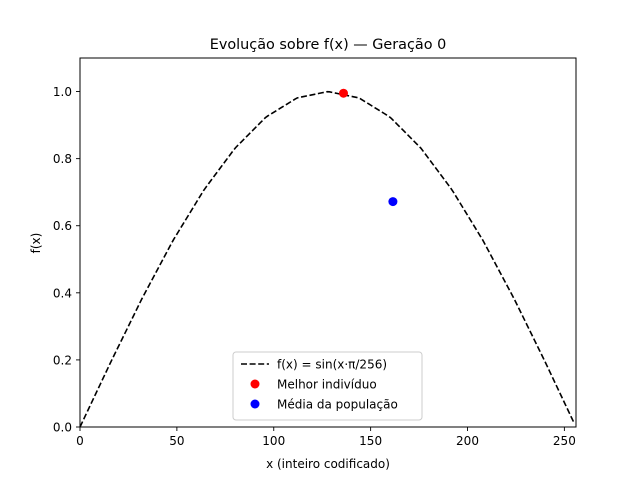  What do you see at coordinates (332, 365) in the screenshot?
I see `legend-entry-label: f(x) = sin(x·π/256)` at bounding box center [332, 365].